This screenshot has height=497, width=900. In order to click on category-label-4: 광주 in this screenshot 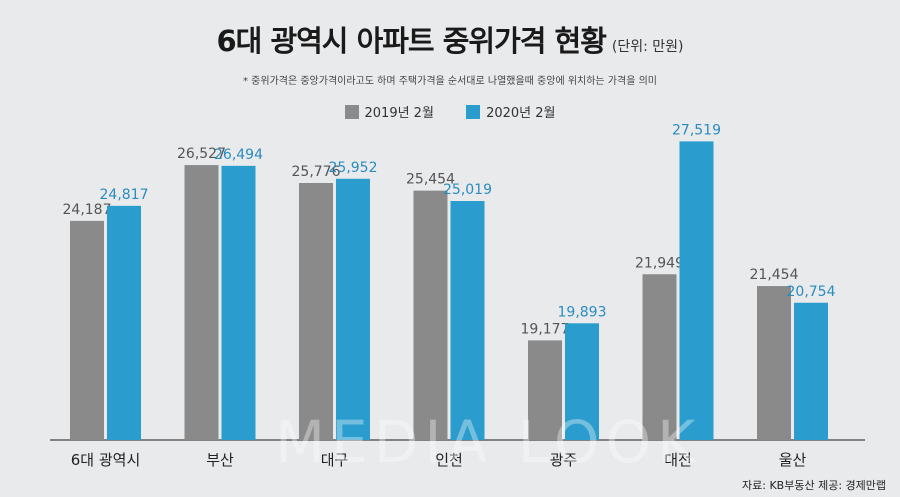, I will do `click(564, 460)`.